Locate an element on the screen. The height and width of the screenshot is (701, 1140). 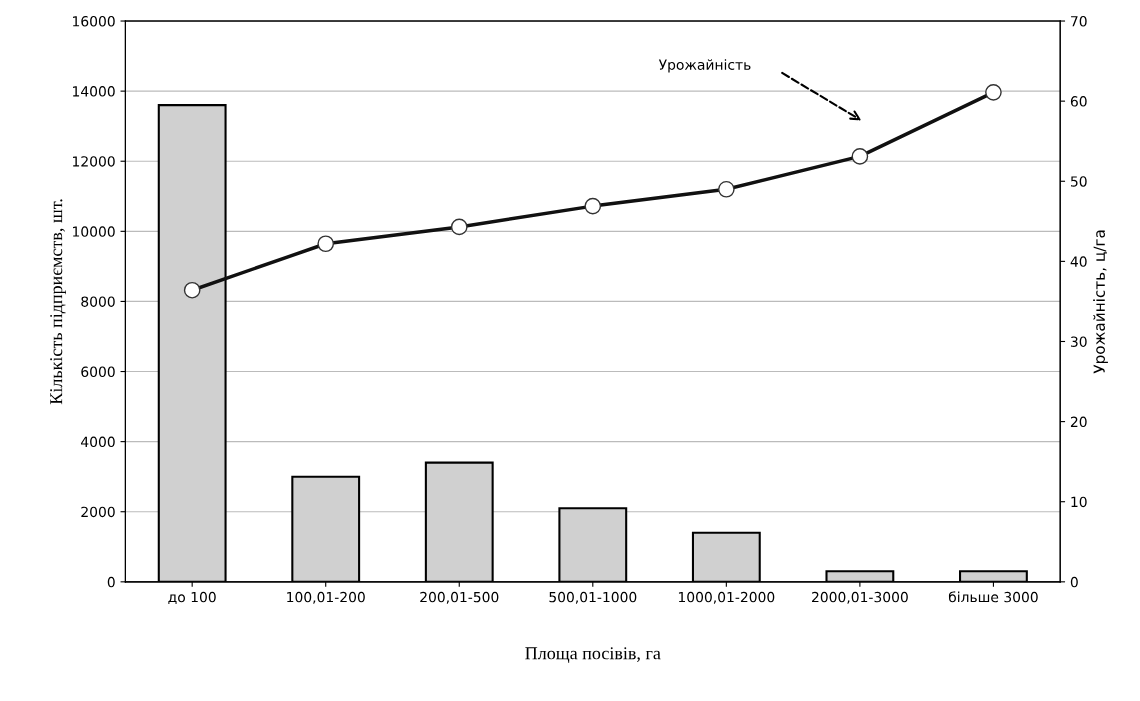
y2-tick-label: 70 is located at coordinates (1079, 21).